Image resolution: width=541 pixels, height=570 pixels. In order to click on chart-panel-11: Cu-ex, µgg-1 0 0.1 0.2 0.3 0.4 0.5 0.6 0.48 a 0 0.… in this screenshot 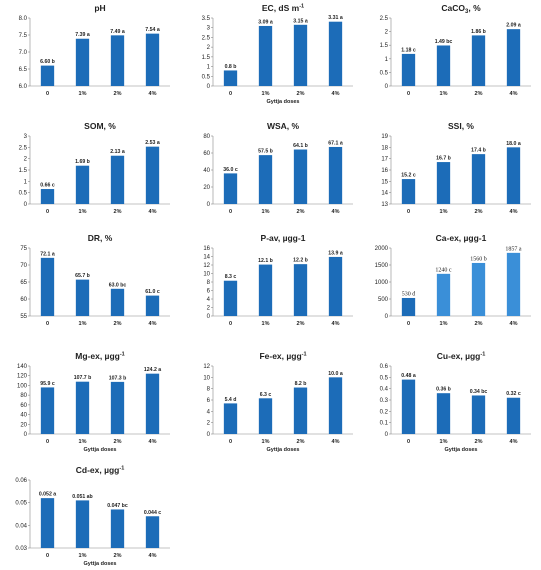, I will do `click(448, 402)`.